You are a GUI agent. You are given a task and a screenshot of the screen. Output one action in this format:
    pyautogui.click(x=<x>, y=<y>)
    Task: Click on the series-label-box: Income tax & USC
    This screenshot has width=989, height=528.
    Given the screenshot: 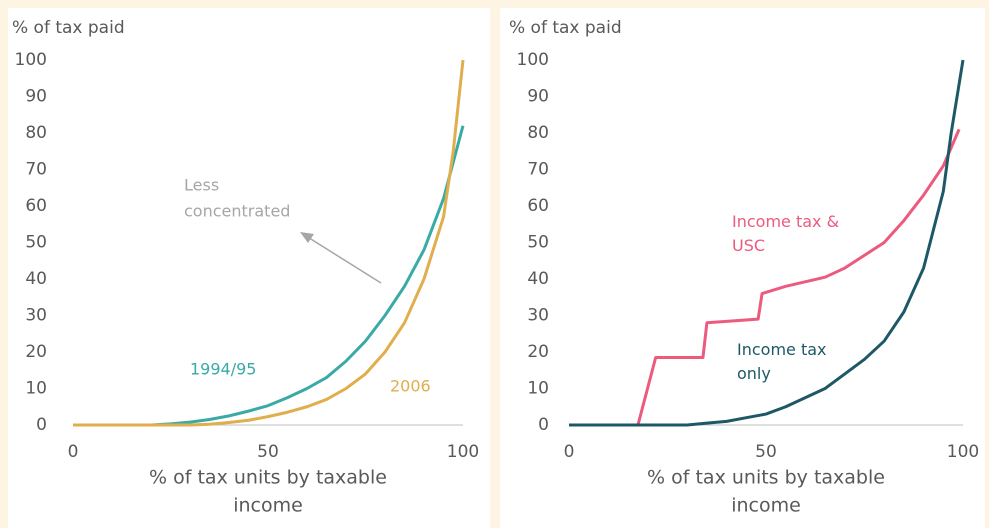 What is the action you would take?
    pyautogui.click(x=786, y=233)
    